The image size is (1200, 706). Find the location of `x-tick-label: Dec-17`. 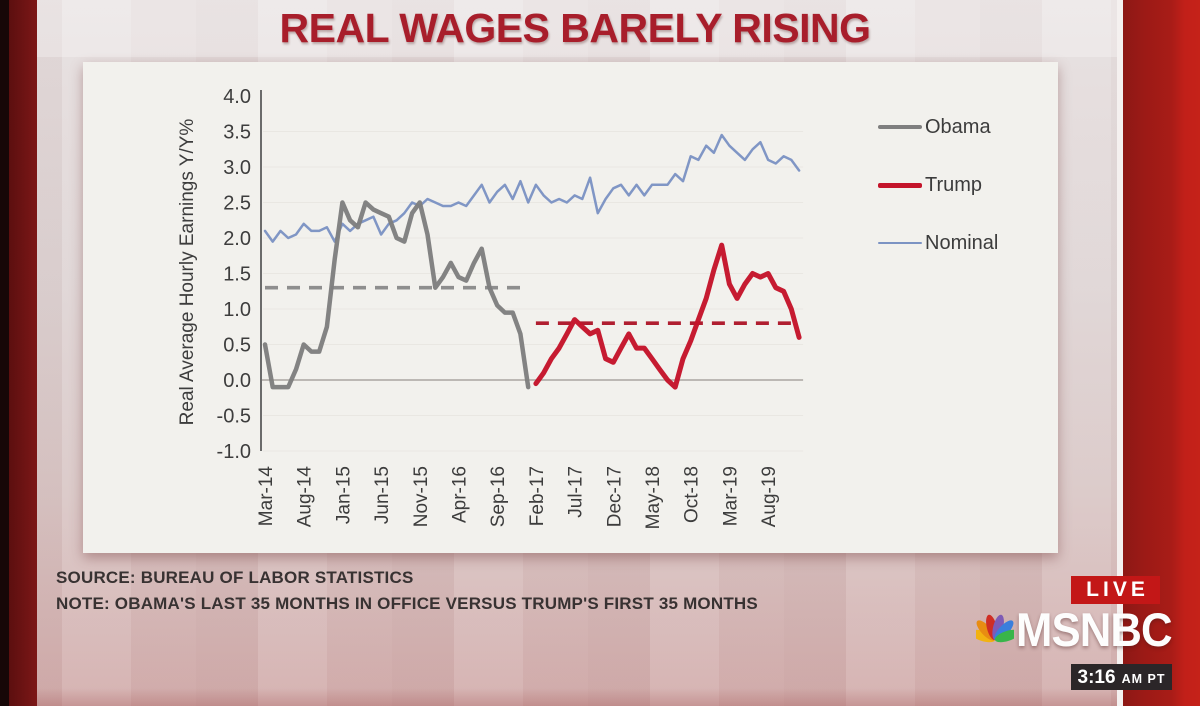

x-tick-label: Dec-17 is located at coordinates (614, 496).